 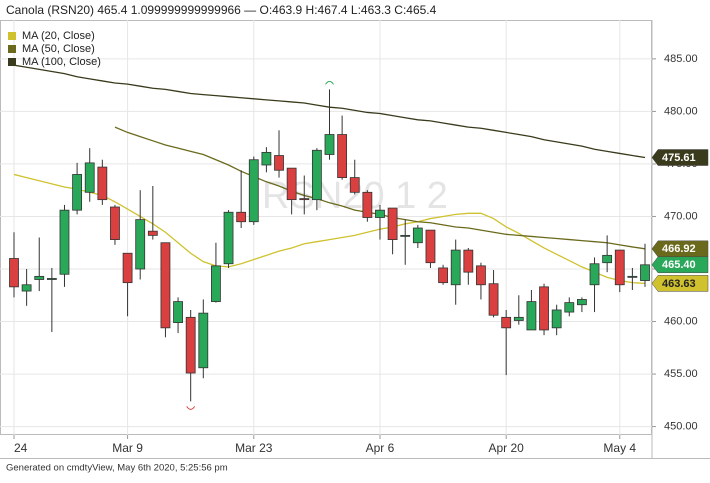 What do you see at coordinates (380, 448) in the screenshot?
I see `x-tick-label: Apr 6` at bounding box center [380, 448].